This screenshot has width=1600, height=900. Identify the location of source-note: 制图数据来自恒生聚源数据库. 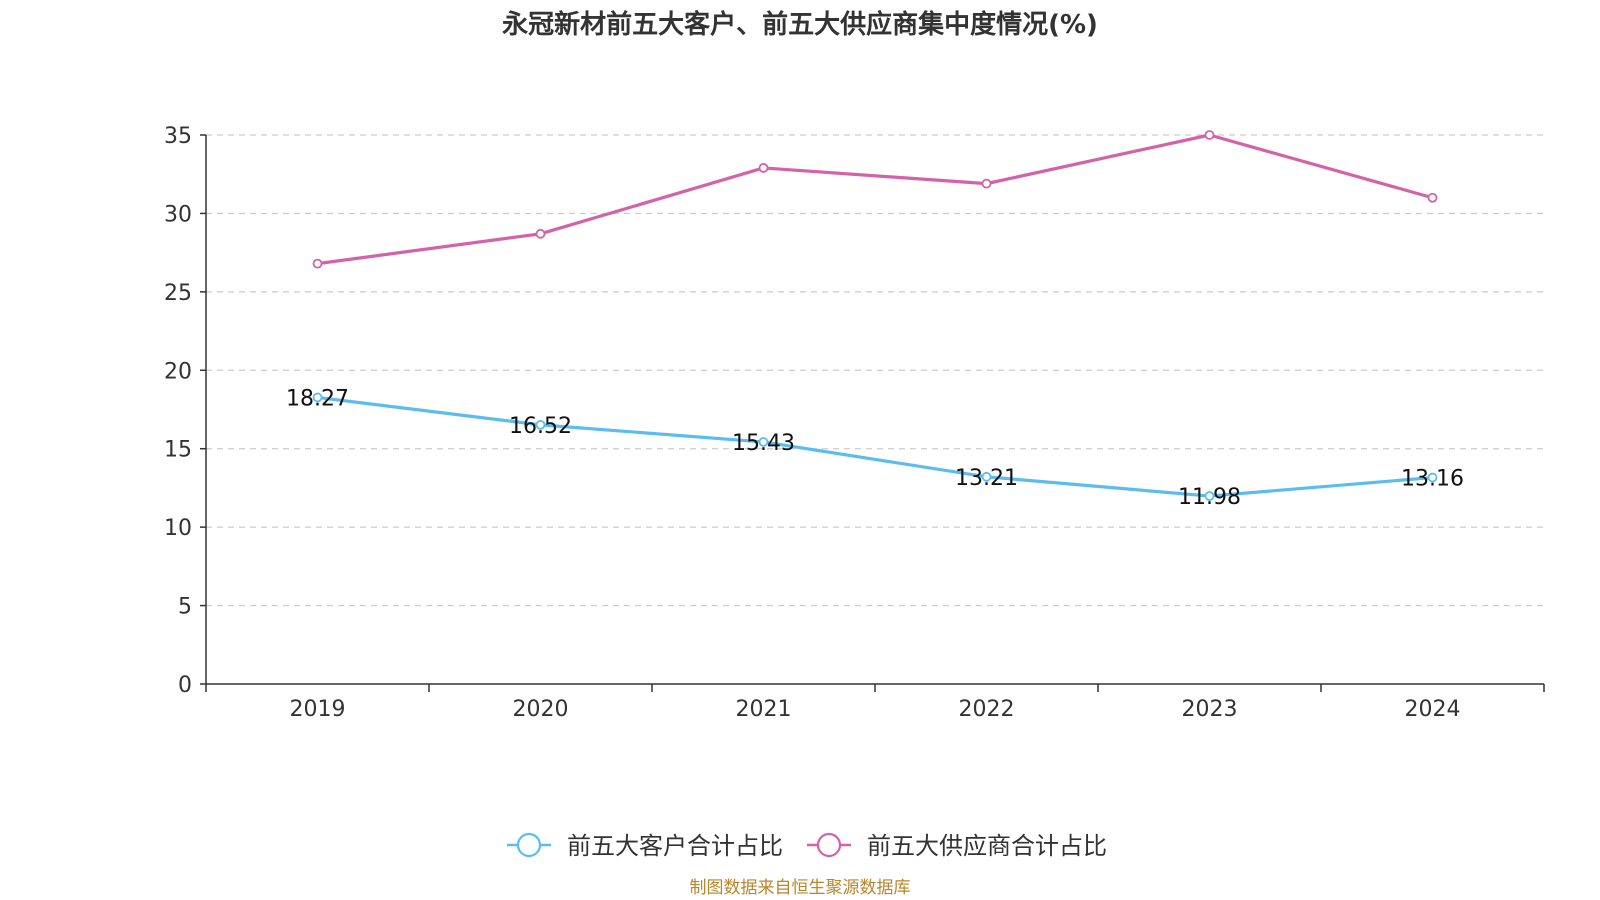
(800, 888).